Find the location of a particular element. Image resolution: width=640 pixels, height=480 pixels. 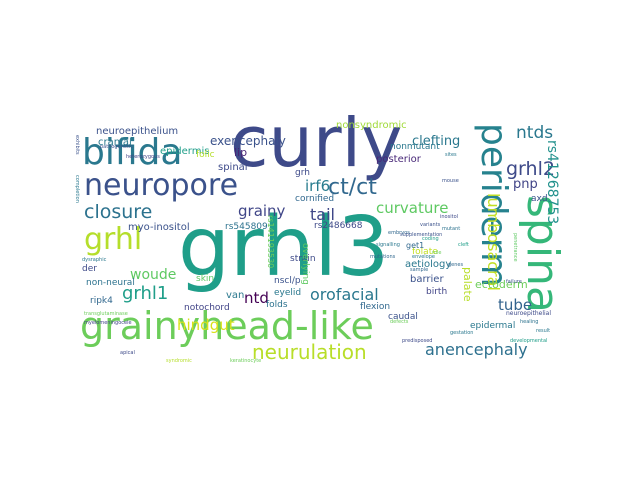

word: notochord is located at coordinates (207, 308).